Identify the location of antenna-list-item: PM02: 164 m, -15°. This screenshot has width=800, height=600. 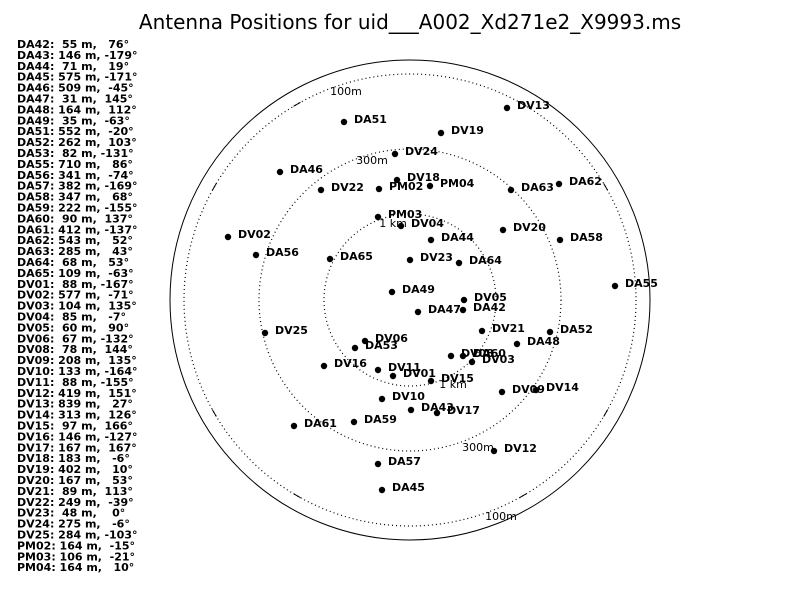
(76, 545).